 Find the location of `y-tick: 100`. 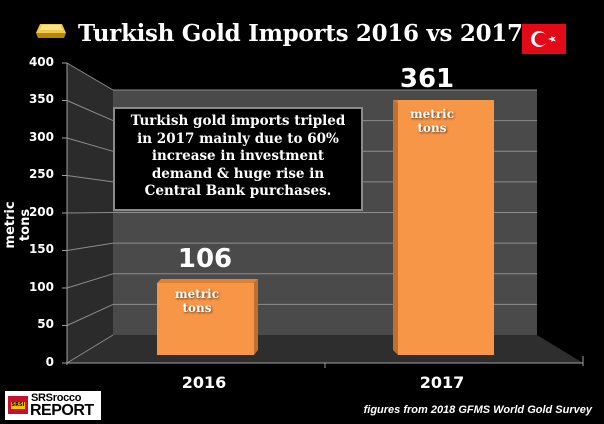

y-tick: 100 is located at coordinates (41, 287).